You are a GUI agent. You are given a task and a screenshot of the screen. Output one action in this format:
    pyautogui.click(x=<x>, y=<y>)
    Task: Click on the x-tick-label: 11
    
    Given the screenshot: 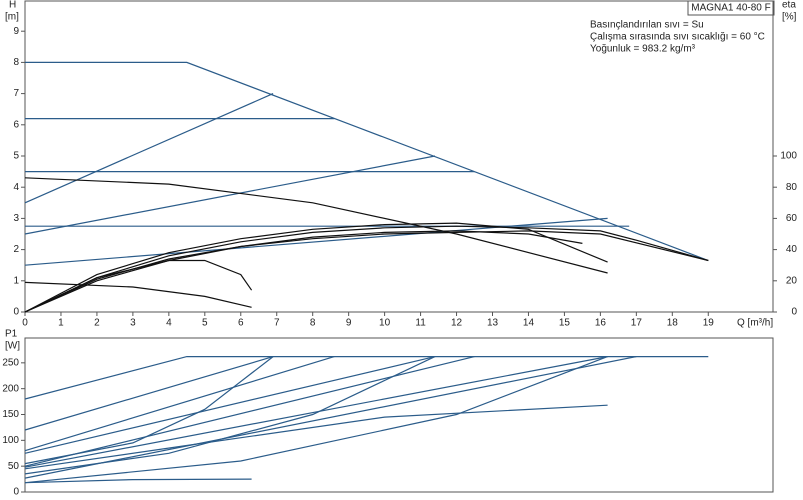 What is the action you would take?
    pyautogui.click(x=420, y=323)
    